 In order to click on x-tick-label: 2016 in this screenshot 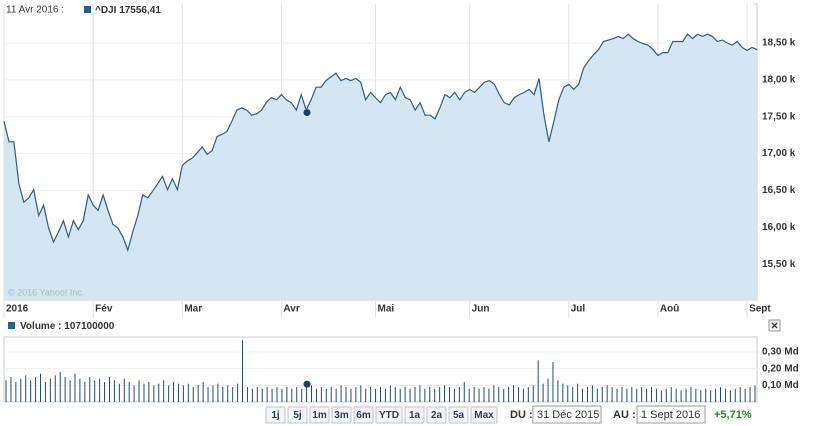, I will do `click(17, 309)`.